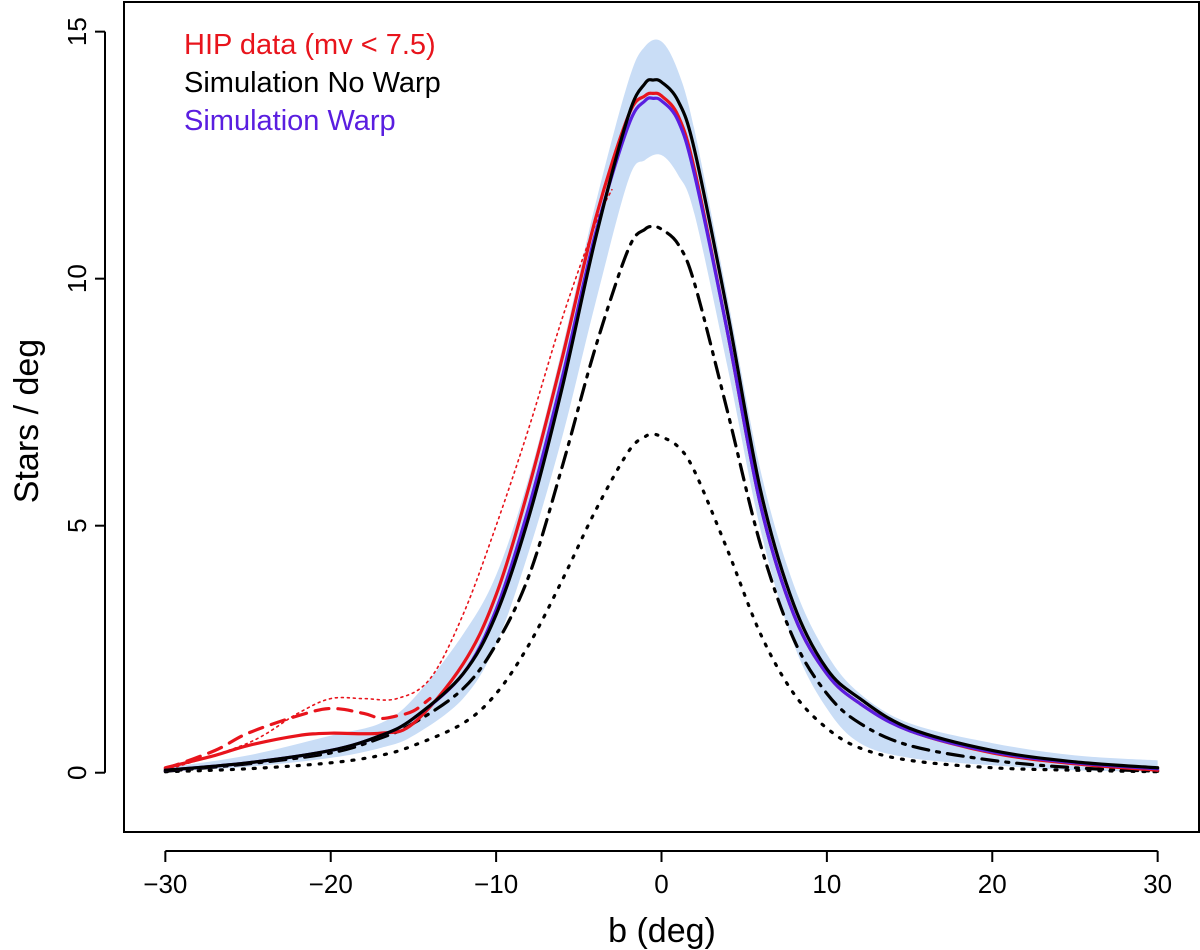  I want to click on y-tick-label: 15, so click(77, 31).